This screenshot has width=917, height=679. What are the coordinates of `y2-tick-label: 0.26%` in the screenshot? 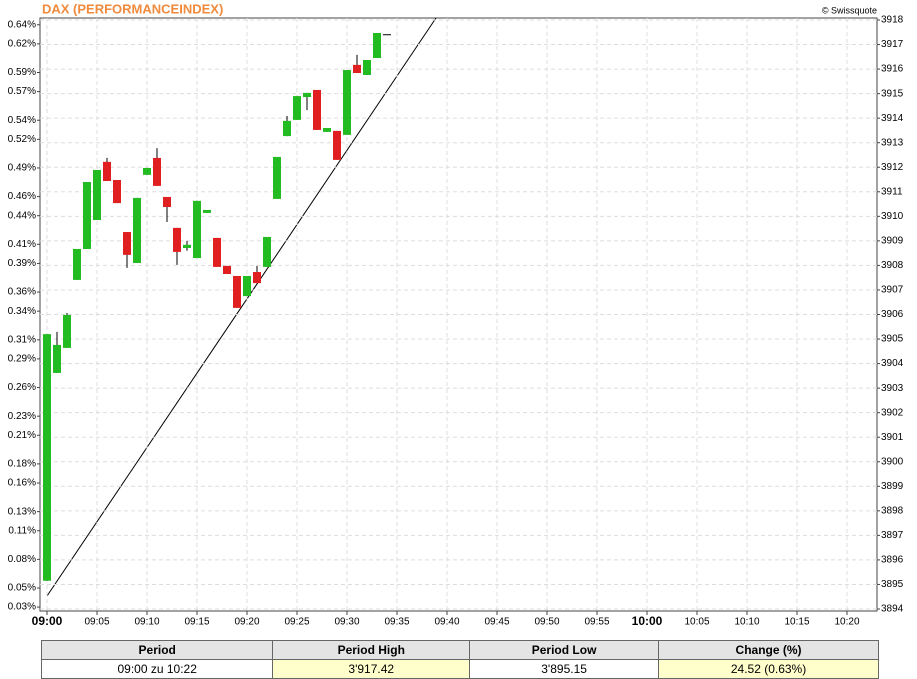 It's located at (22, 387).